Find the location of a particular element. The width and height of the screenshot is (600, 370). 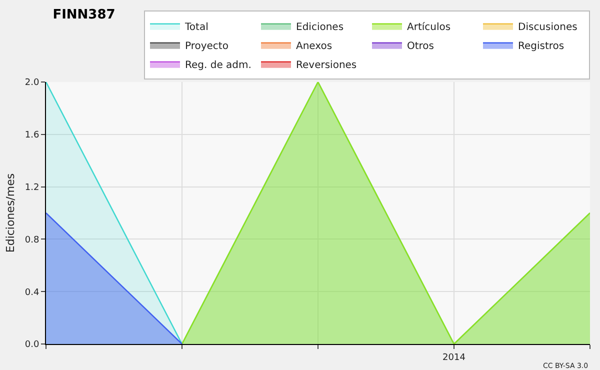

y-tick-label: 1.2 is located at coordinates (32, 187).